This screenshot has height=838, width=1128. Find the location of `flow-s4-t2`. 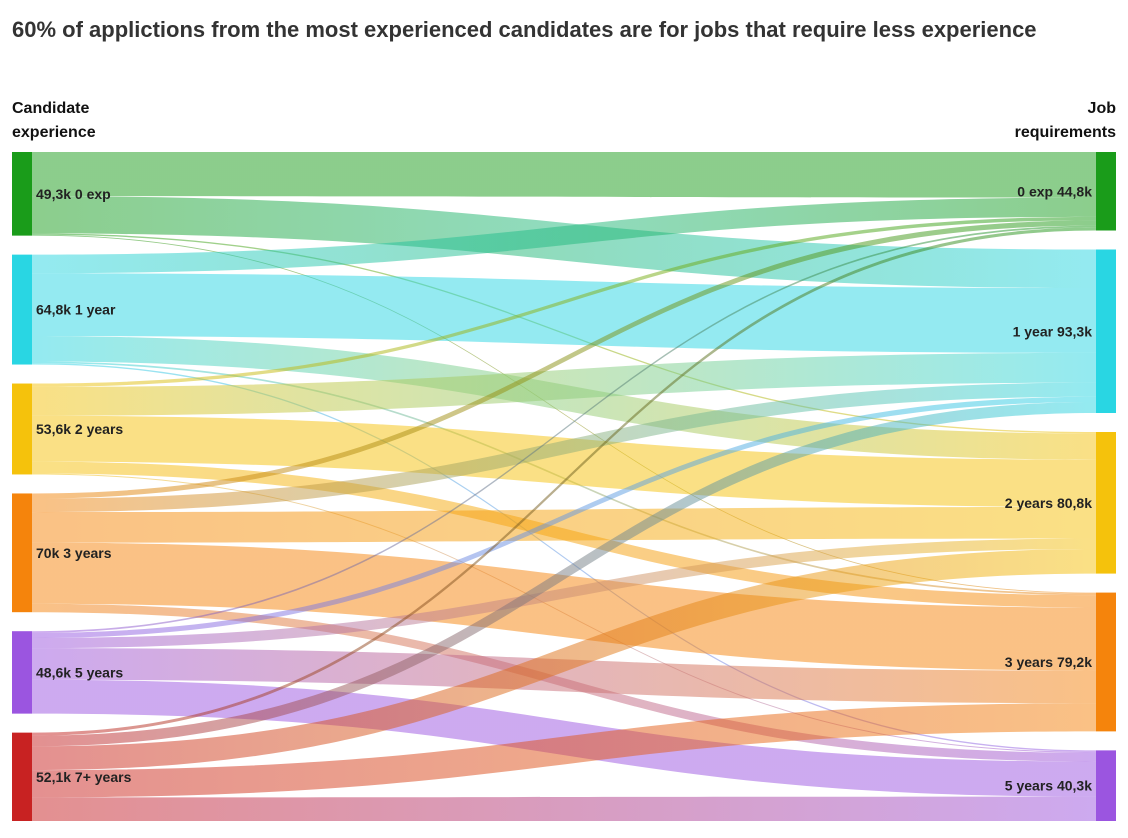

flow-s4-t2 is located at coordinates (564, 593).